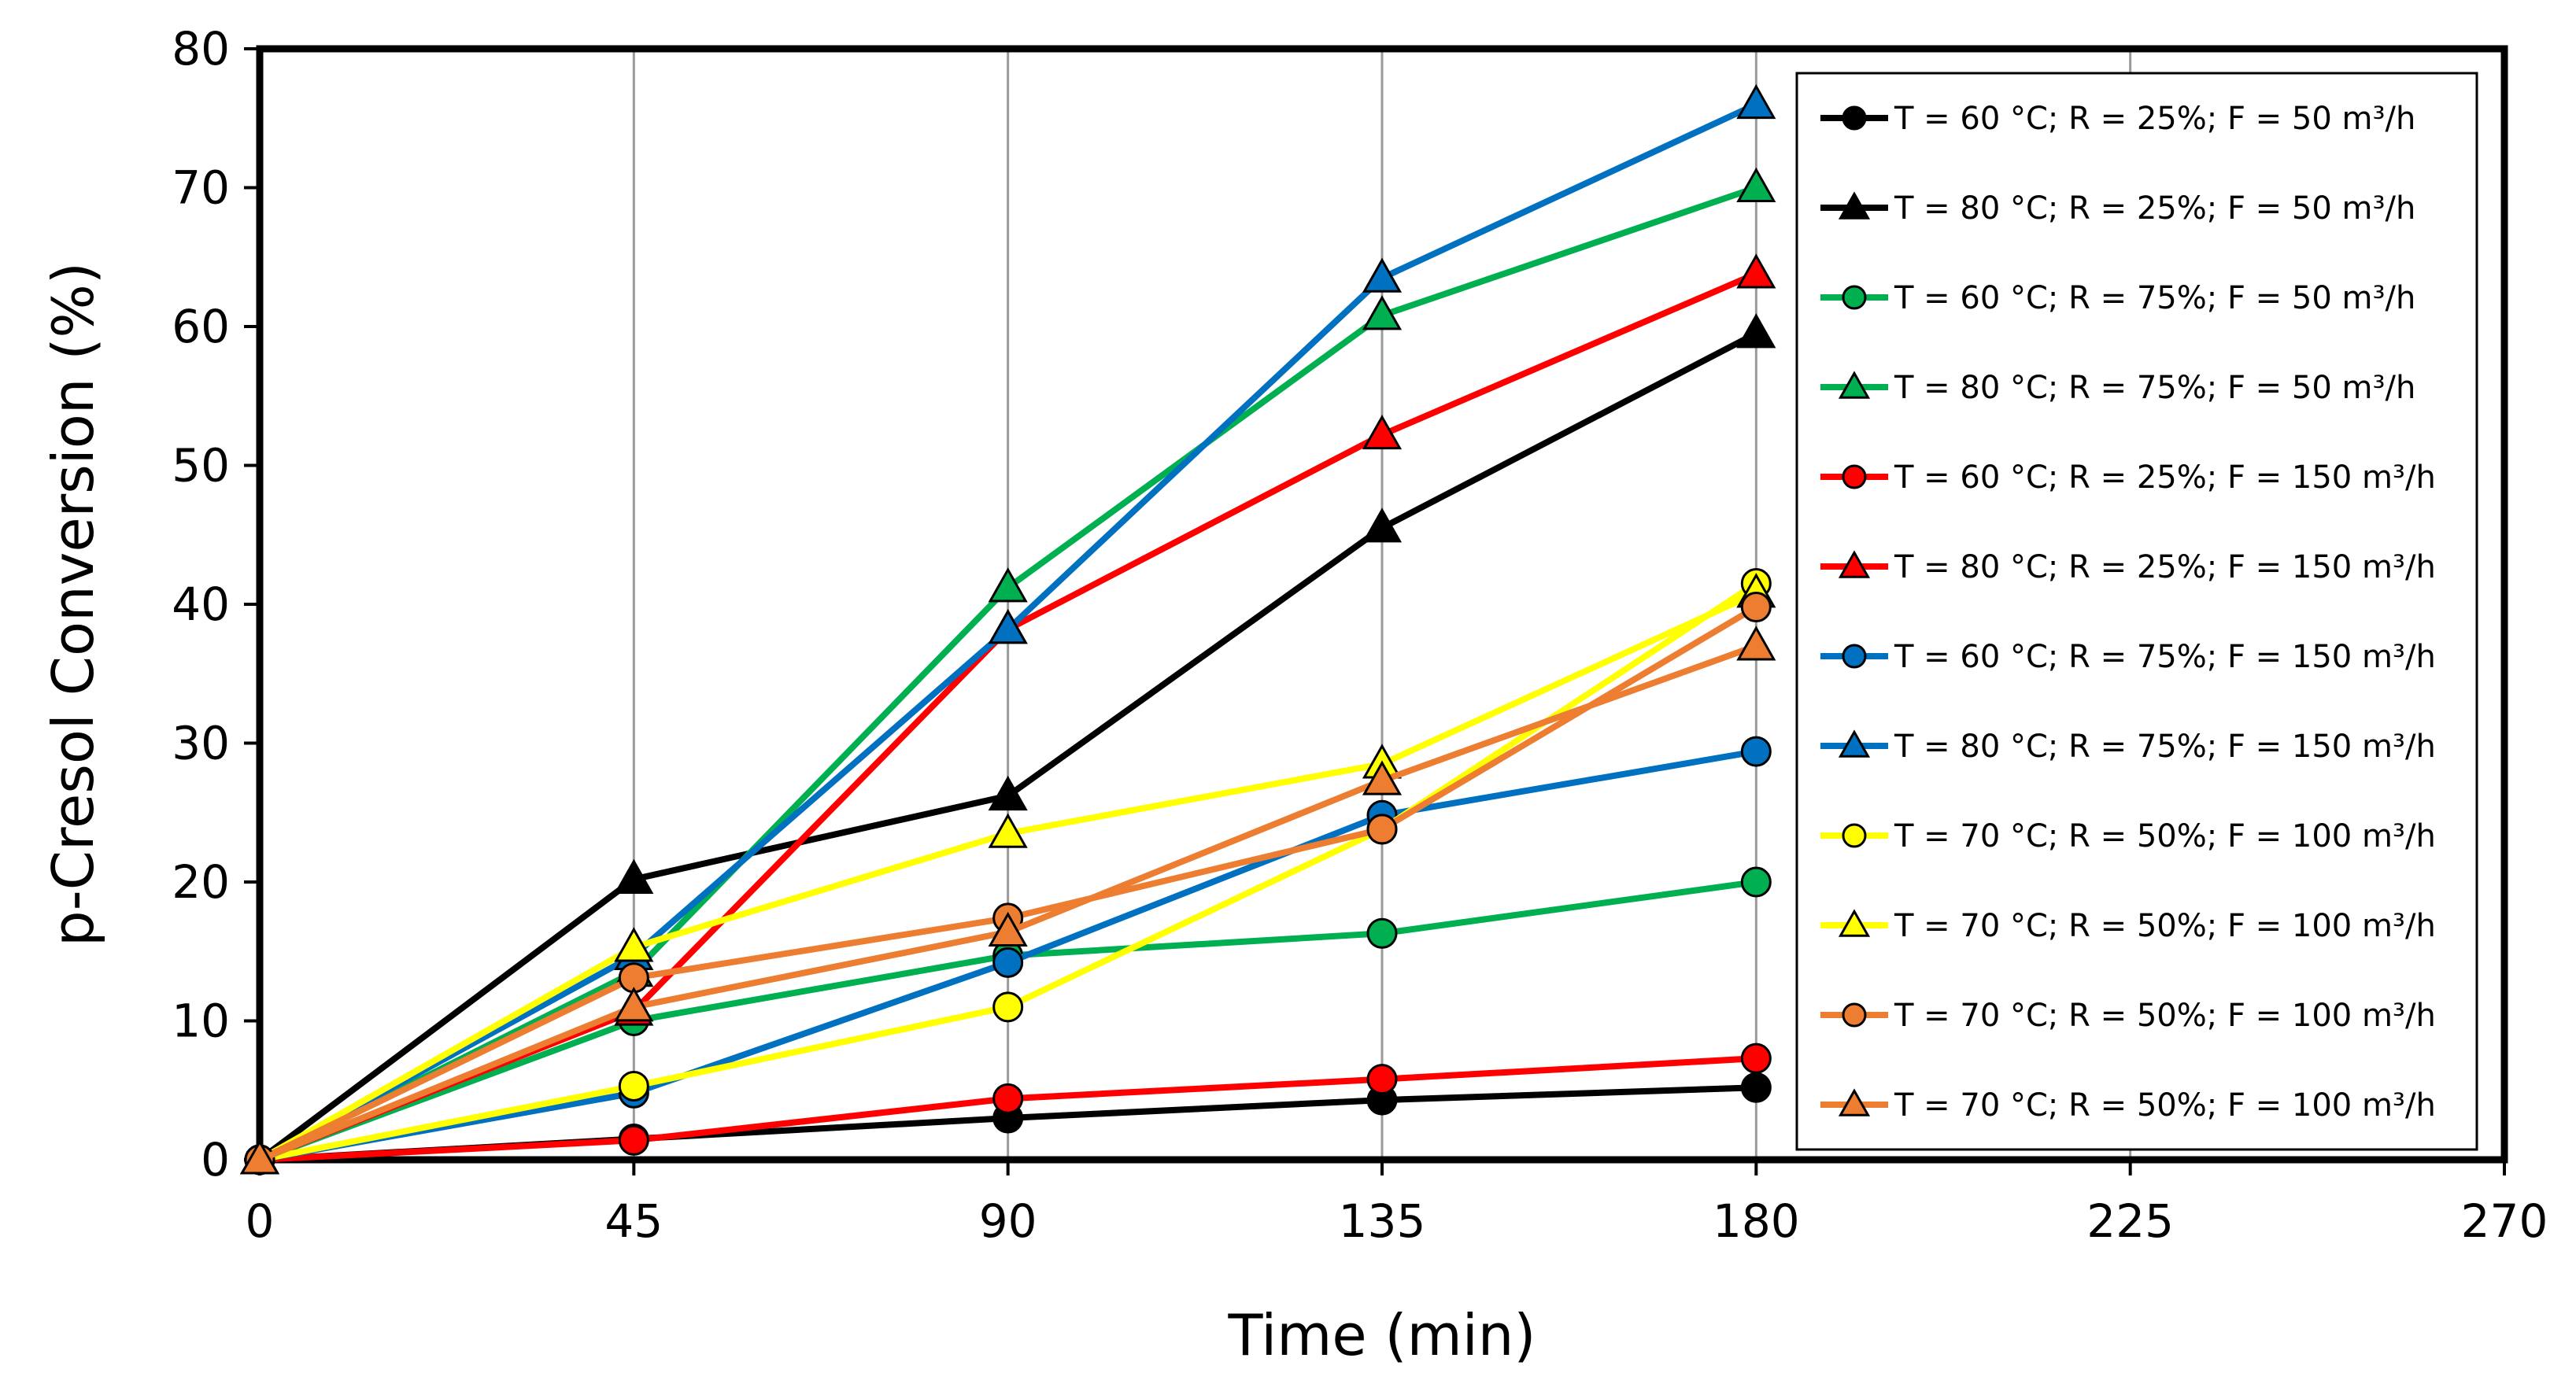 The image size is (2576, 1395). What do you see at coordinates (201, 1021) in the screenshot?
I see `y-tick-label: 10` at bounding box center [201, 1021].